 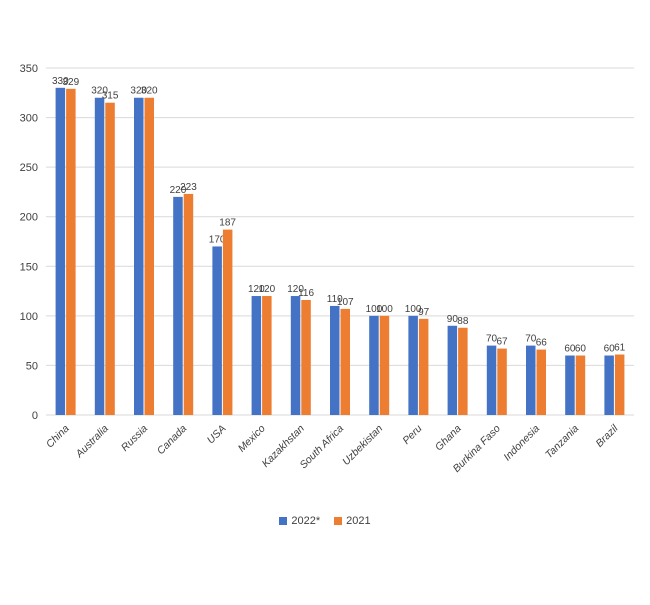 I want to click on x-tick-label: USA, so click(x=217, y=435).